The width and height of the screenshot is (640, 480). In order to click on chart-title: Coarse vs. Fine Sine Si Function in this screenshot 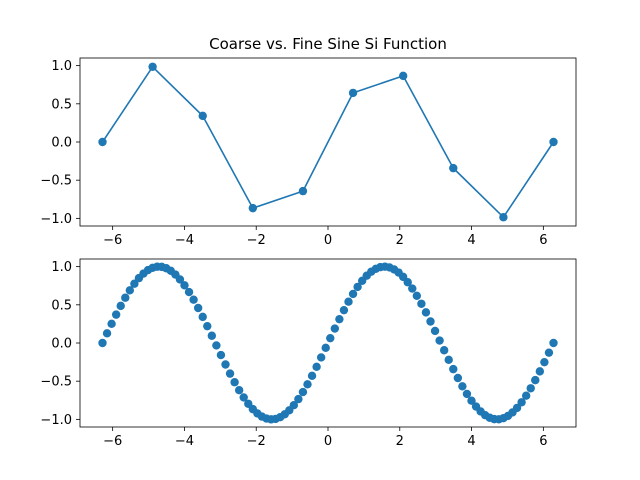, I will do `click(328, 44)`.